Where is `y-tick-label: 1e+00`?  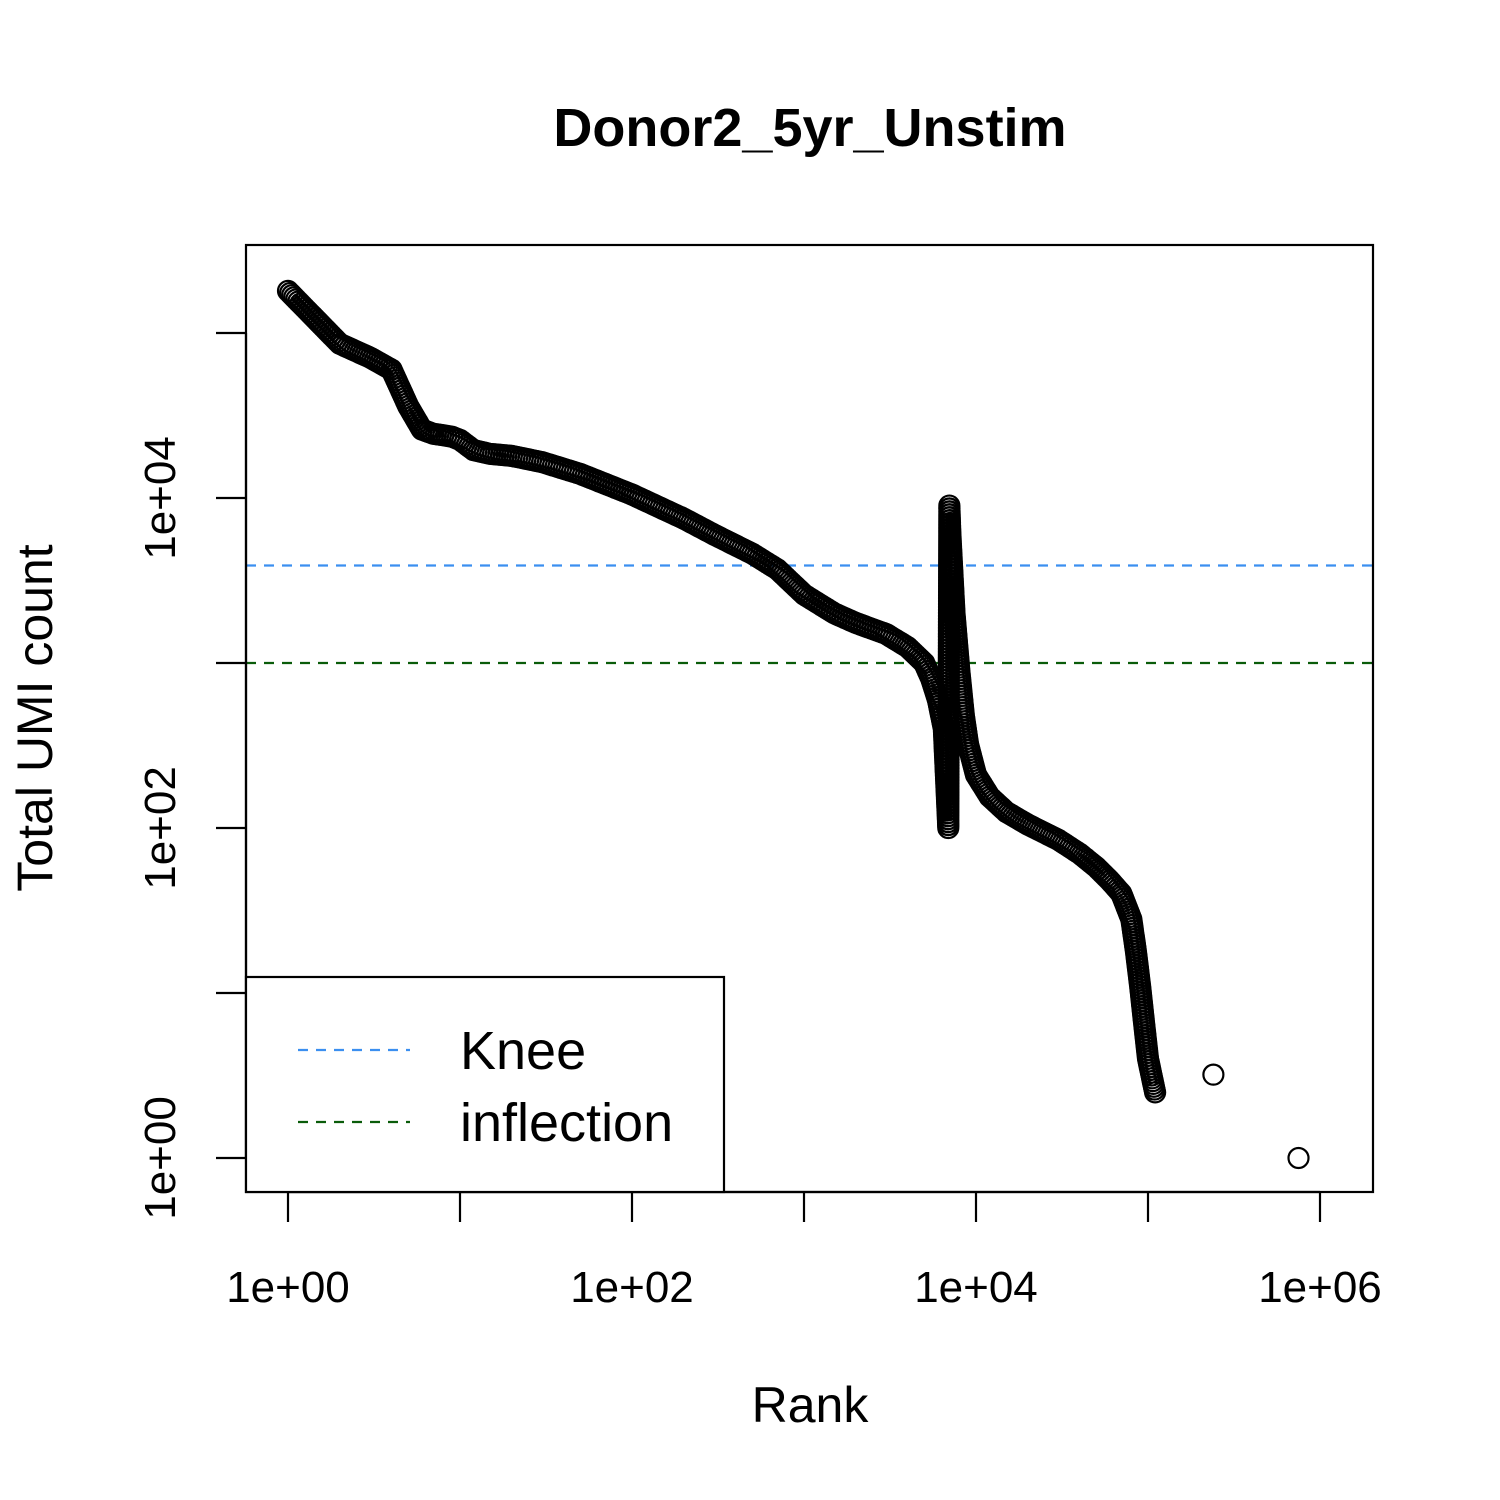
y-tick-label: 1e+00 is located at coordinates (160, 1158).